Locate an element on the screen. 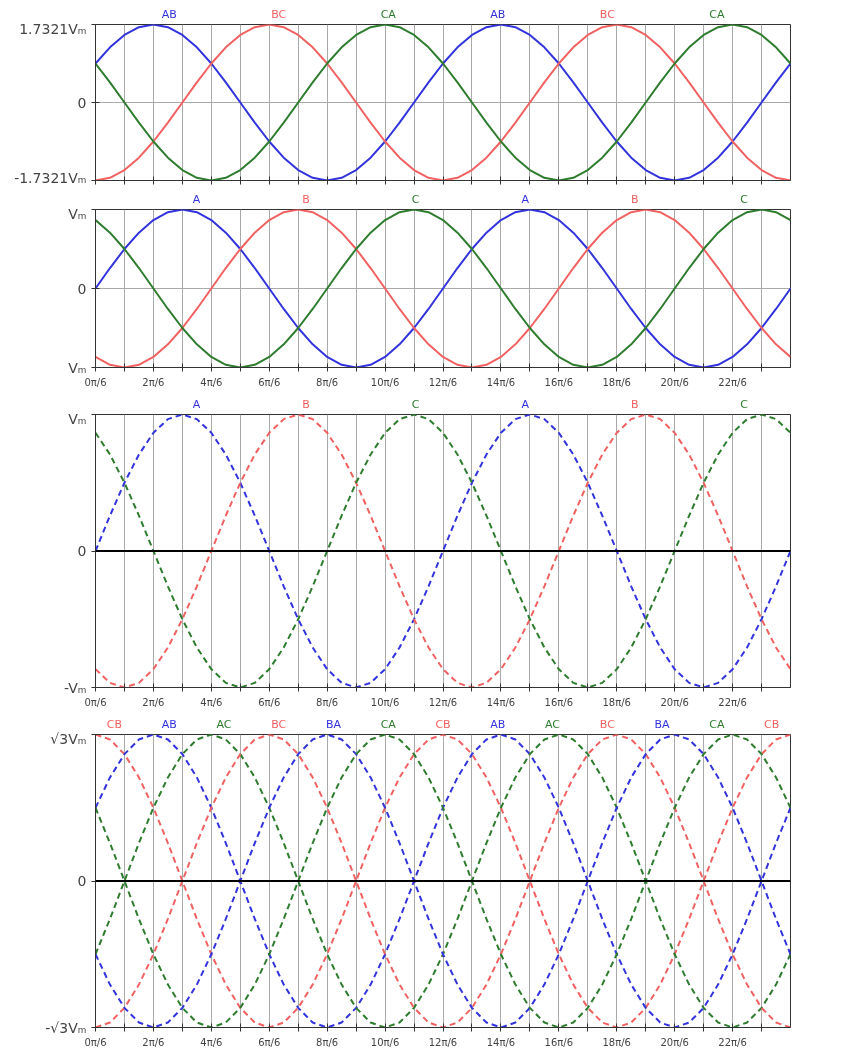 This screenshot has width=853, height=1050. y-tick-label: 0 is located at coordinates (82, 102).